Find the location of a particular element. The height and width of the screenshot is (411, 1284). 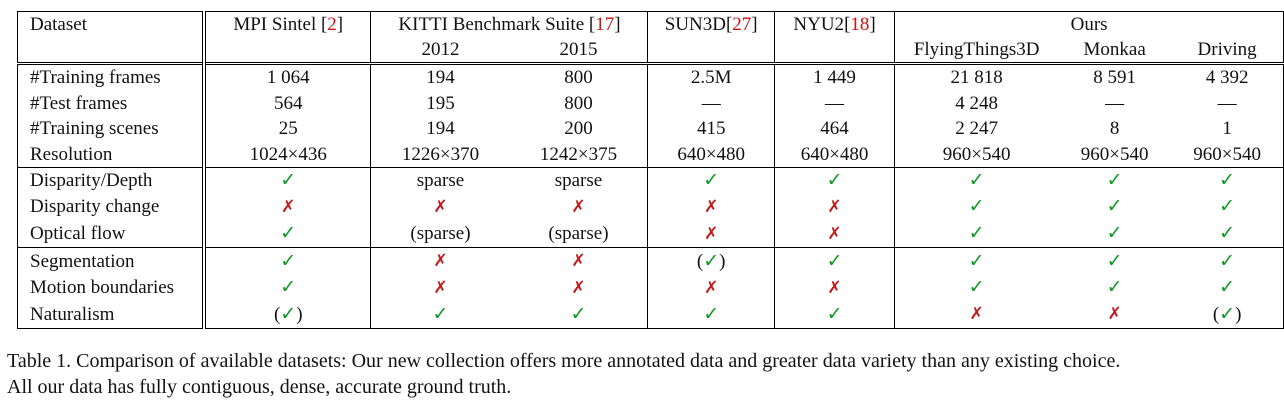

table-cell: 25 is located at coordinates (286, 129).